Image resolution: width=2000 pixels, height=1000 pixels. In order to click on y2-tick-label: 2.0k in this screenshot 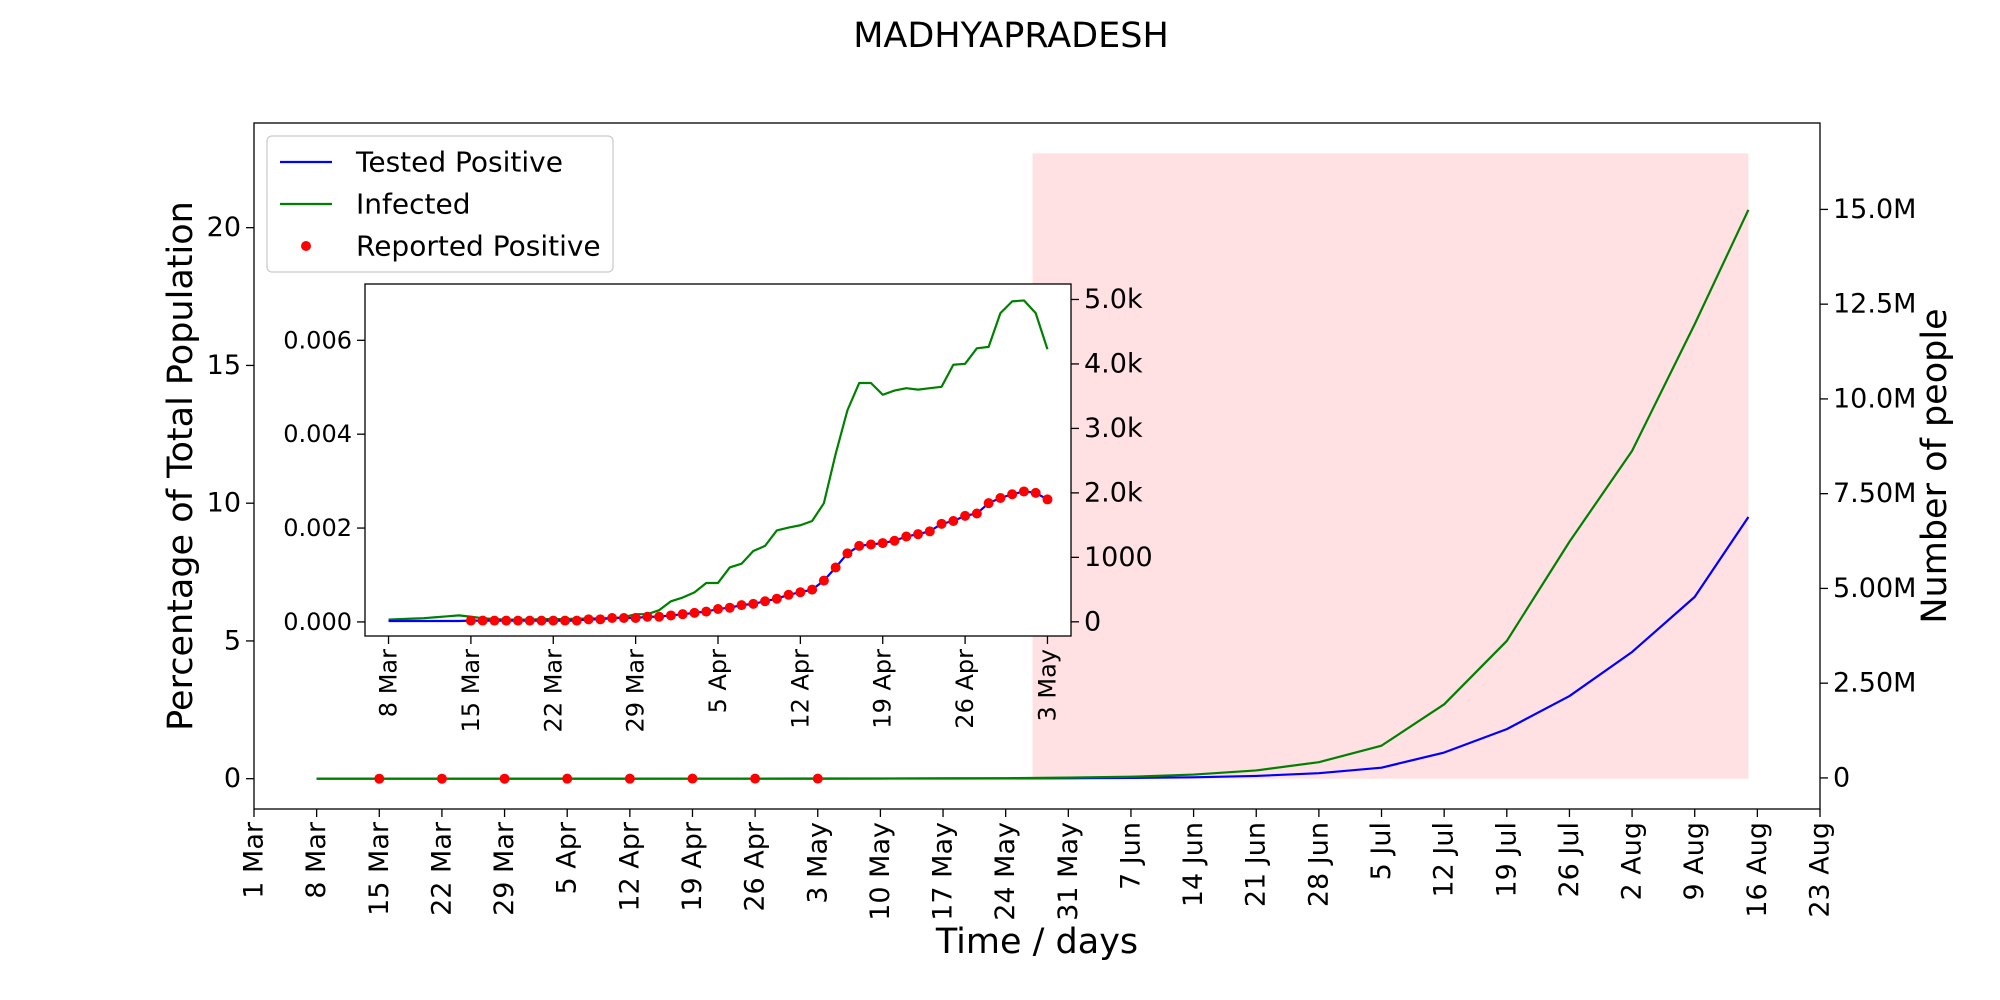, I will do `click(1113, 492)`.